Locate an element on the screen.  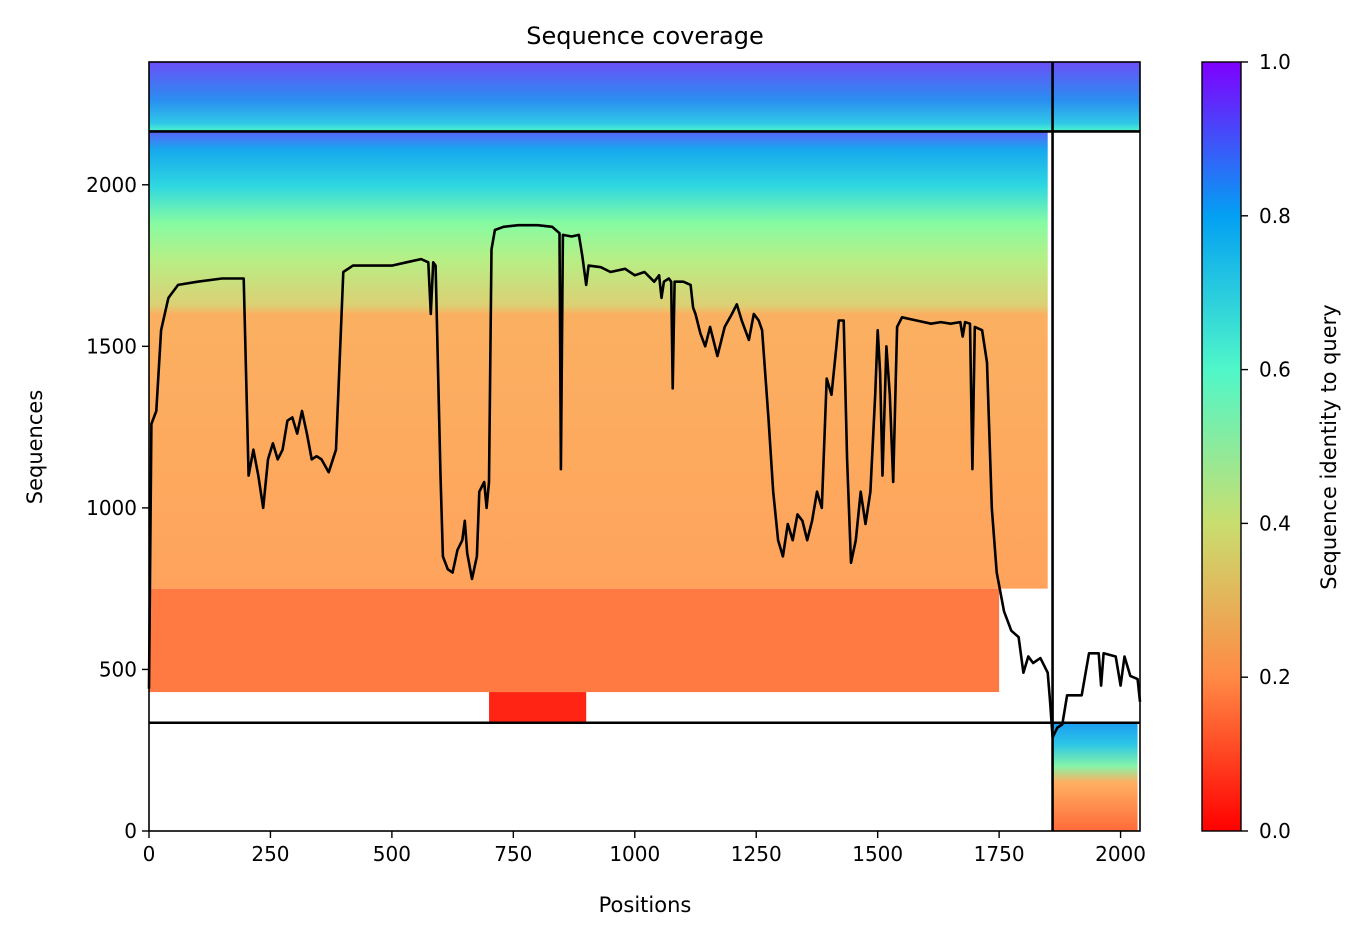
x-axis-label: Positions is located at coordinates (645, 905).